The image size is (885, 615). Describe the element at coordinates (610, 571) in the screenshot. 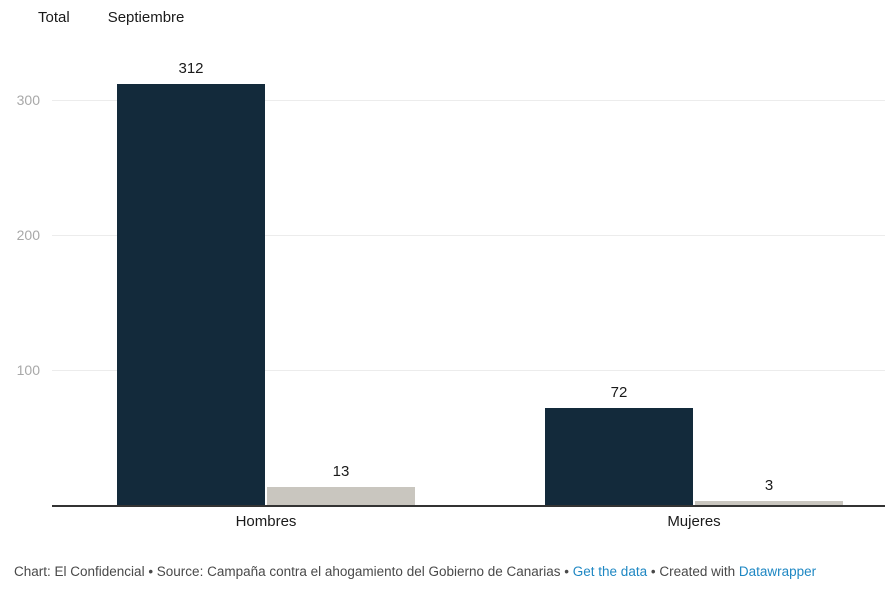

I see `get-the-data-link: Get the data` at that location.